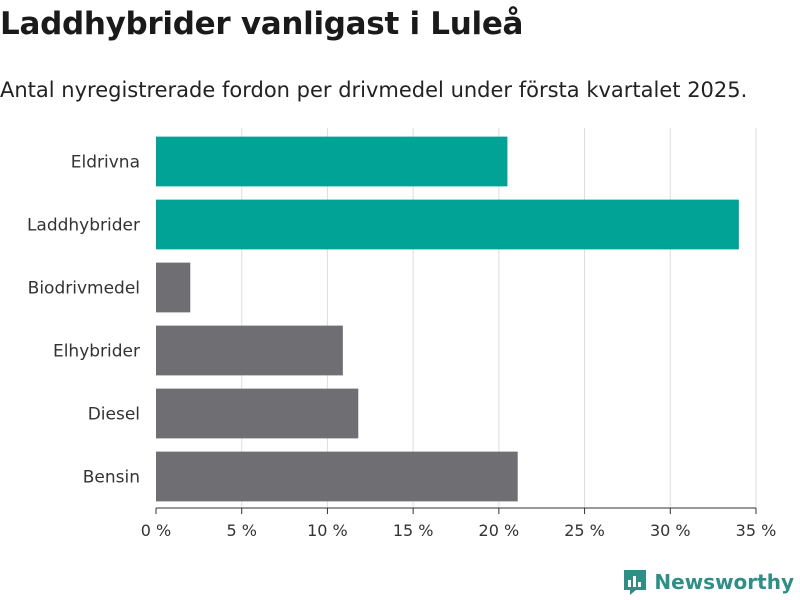 The image size is (800, 600). I want to click on bar-biodrivmedel, so click(173, 287).